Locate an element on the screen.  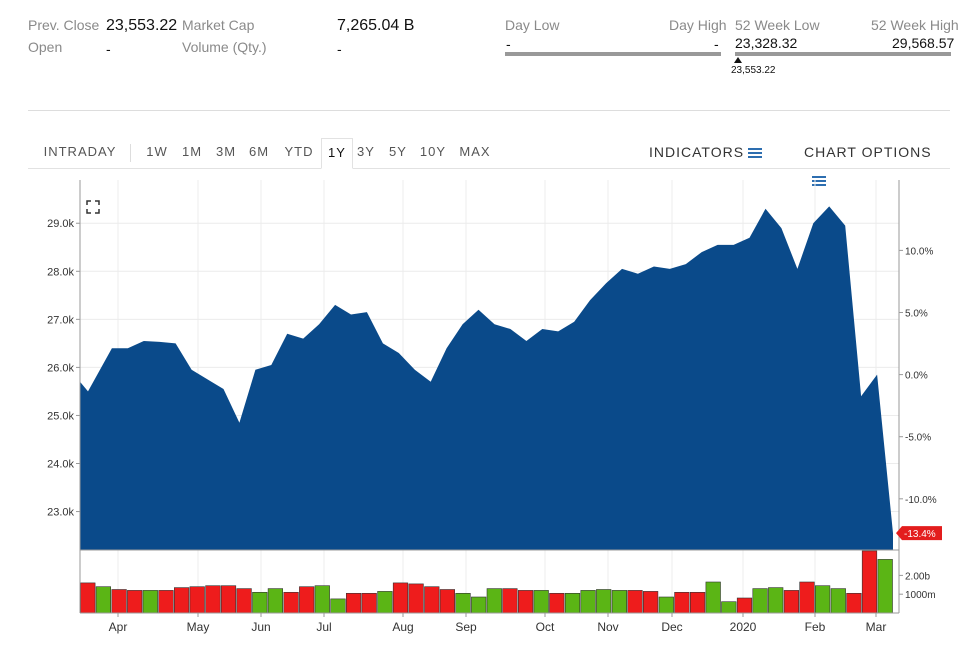
x-tick-label: Nov is located at coordinates (607, 627).